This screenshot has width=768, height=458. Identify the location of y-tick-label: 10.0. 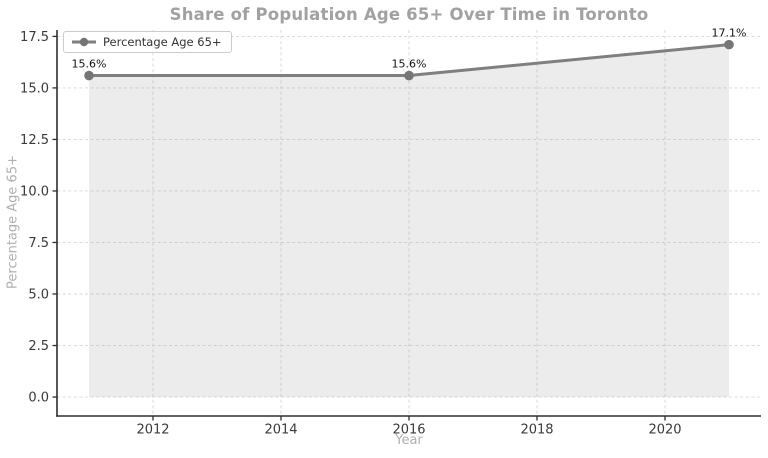
(34, 191).